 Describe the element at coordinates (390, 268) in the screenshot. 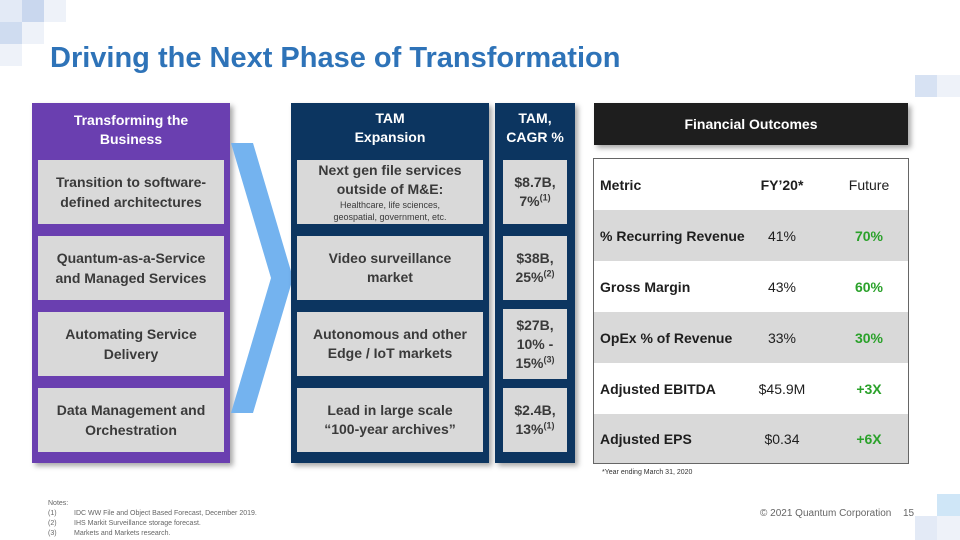

I see `tam-item: Video surveillance market` at that location.